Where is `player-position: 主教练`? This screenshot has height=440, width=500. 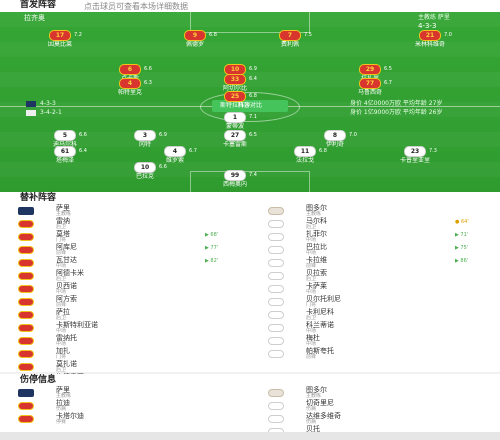 player-position: 主教练 is located at coordinates (64, 214).